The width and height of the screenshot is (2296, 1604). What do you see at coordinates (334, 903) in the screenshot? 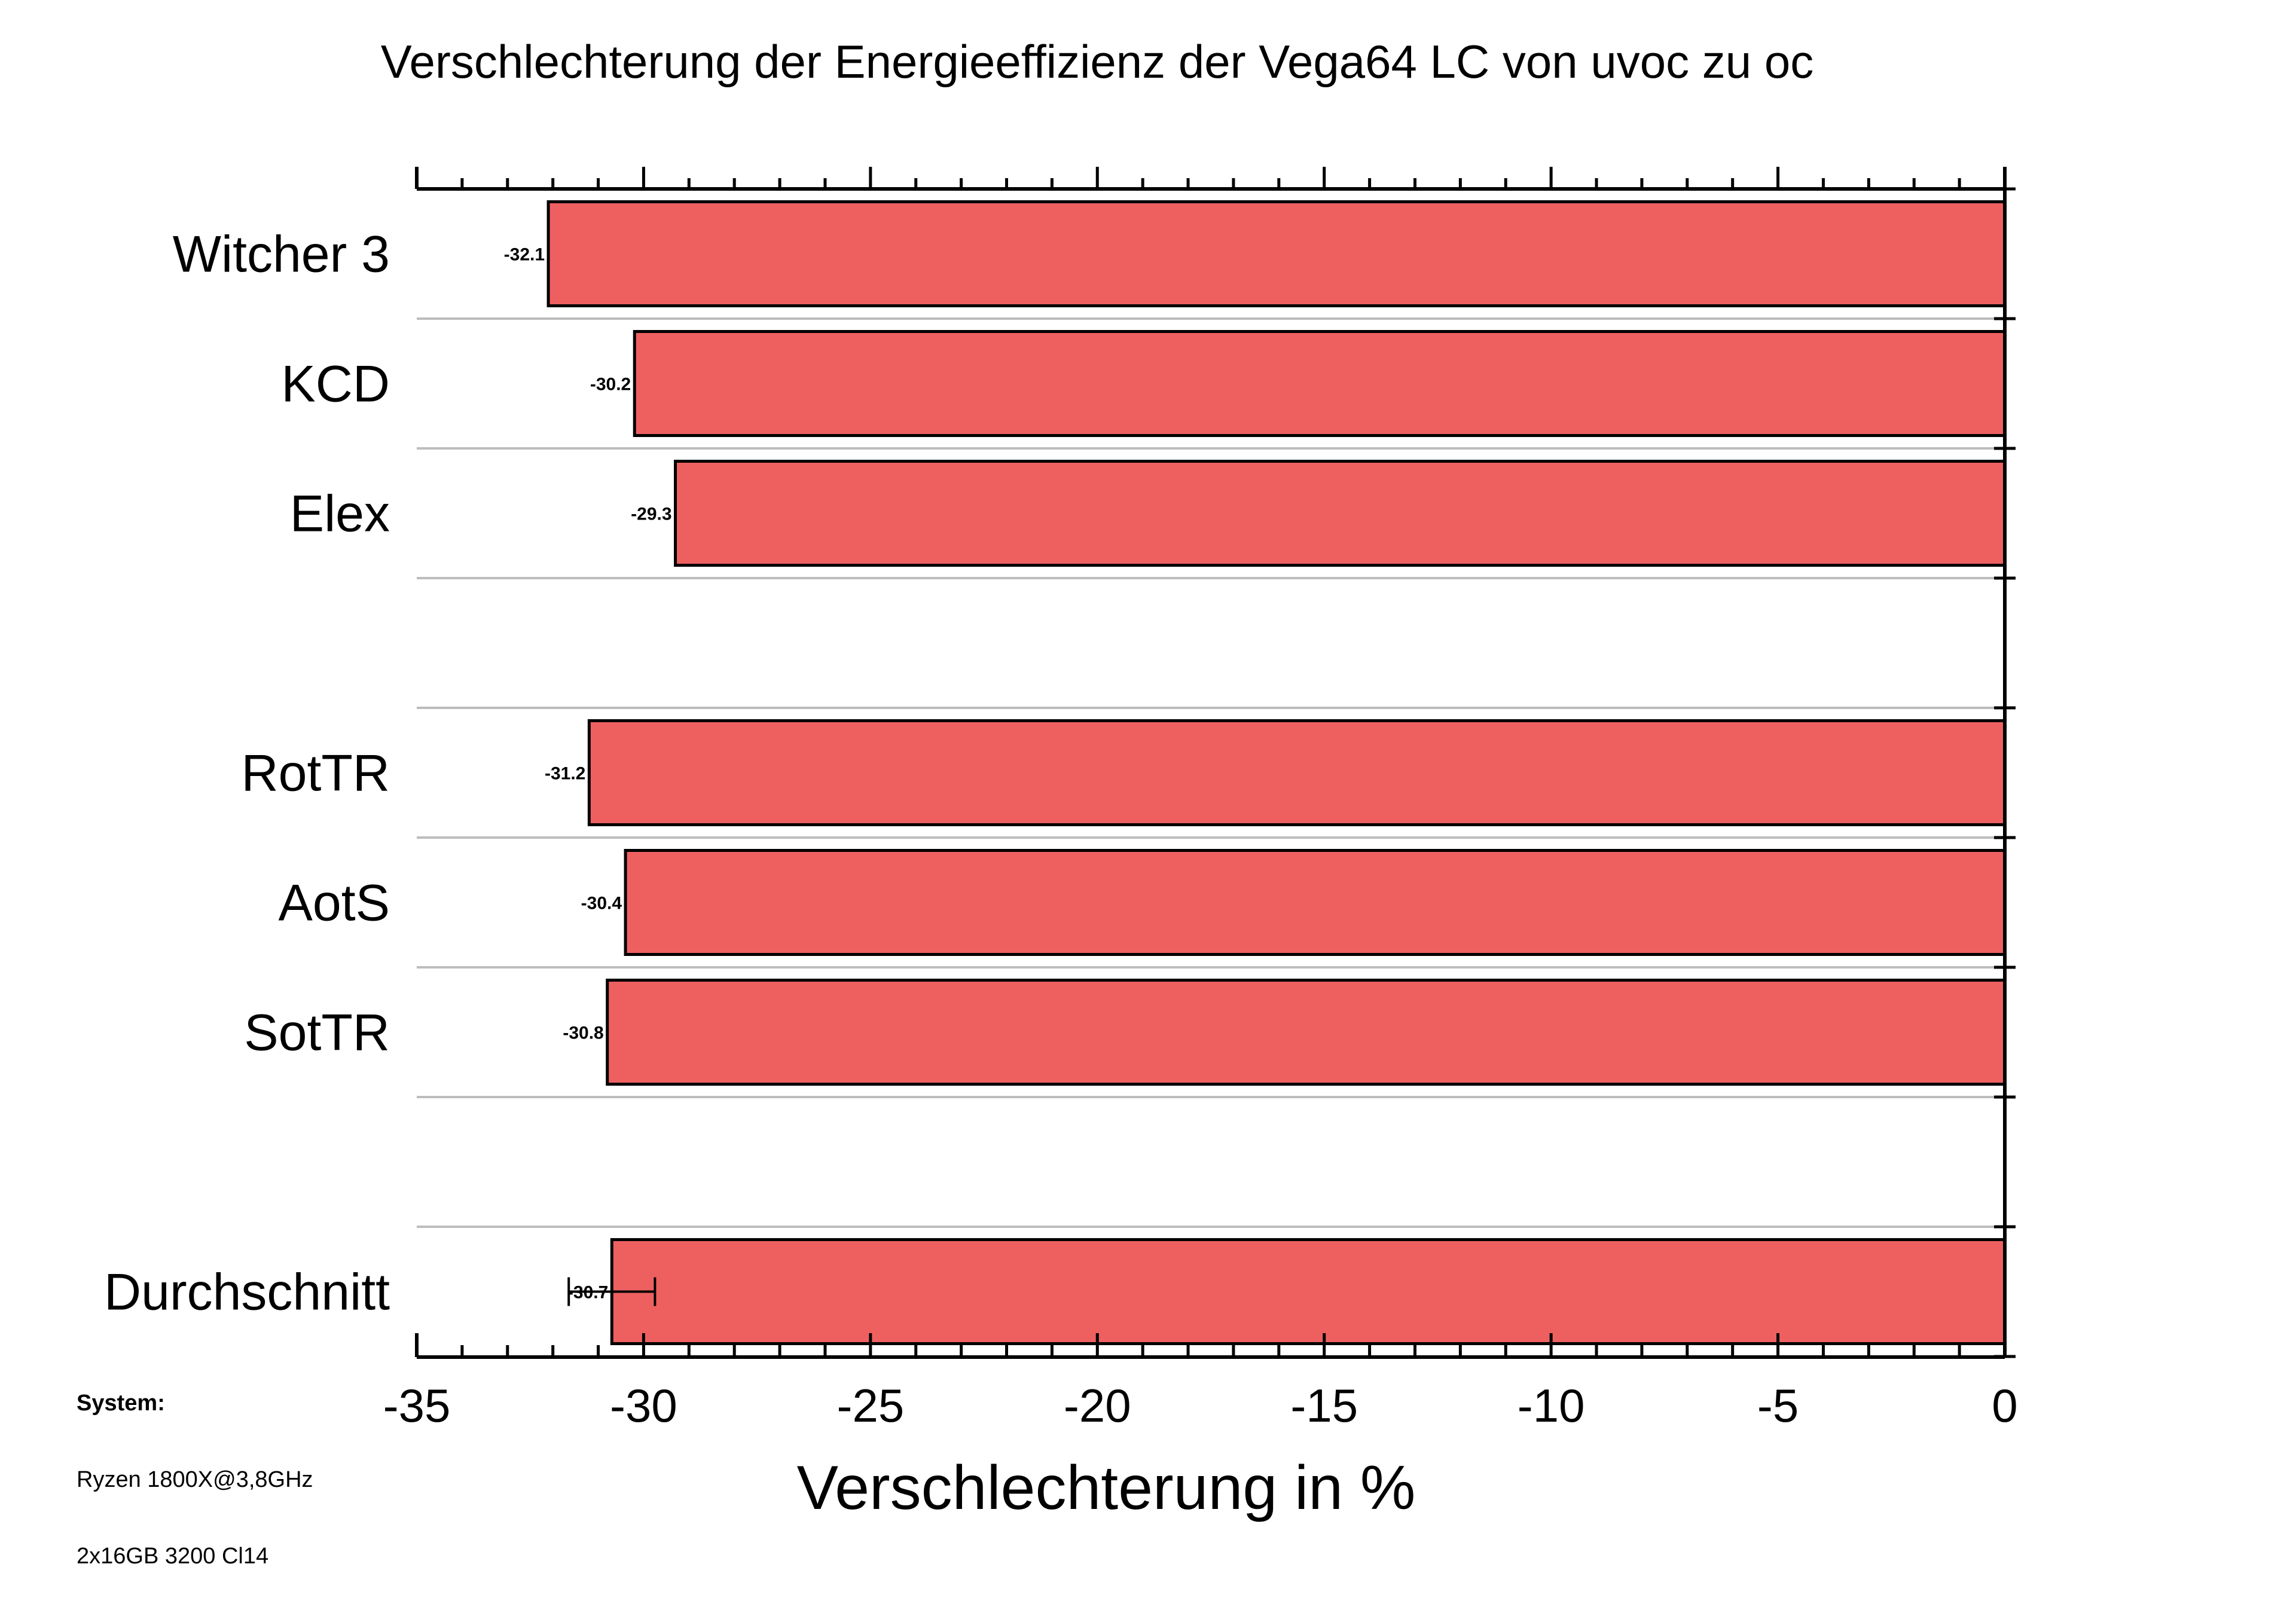
I see `category-label: AotS` at bounding box center [334, 903].